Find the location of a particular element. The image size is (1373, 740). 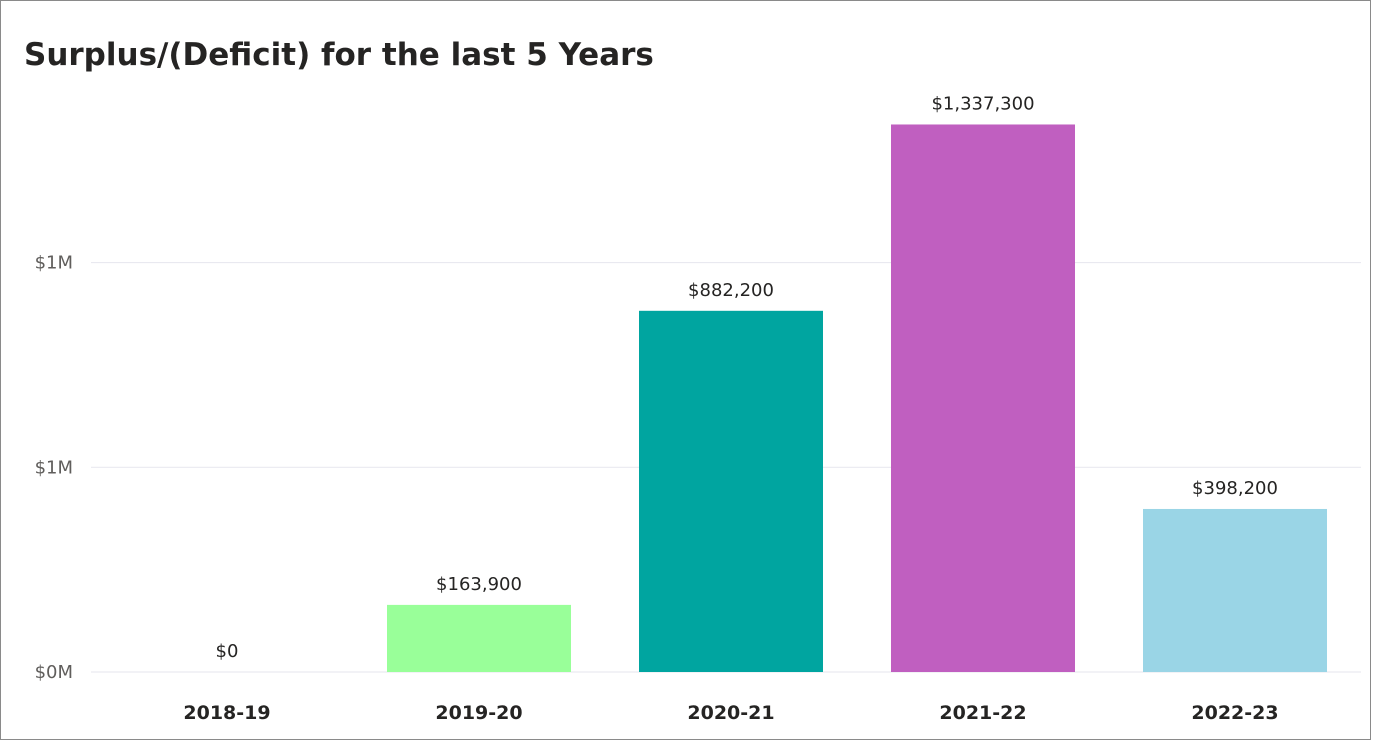

data-label-2020-21: $882,200 is located at coordinates (731, 290).